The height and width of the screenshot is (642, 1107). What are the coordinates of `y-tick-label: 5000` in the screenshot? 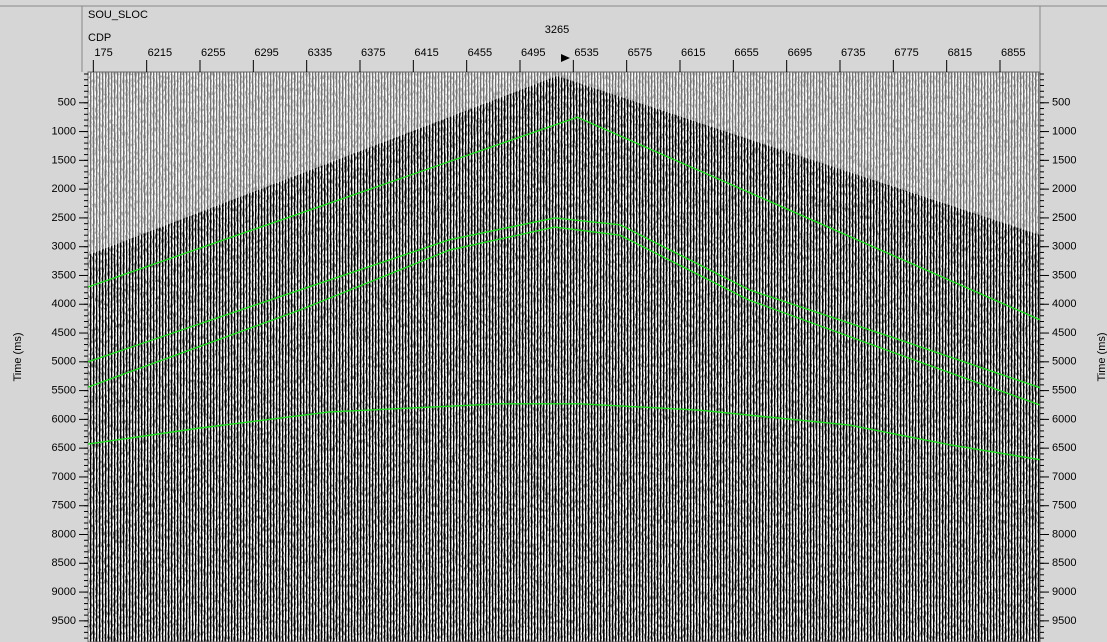 It's located at (64, 362).